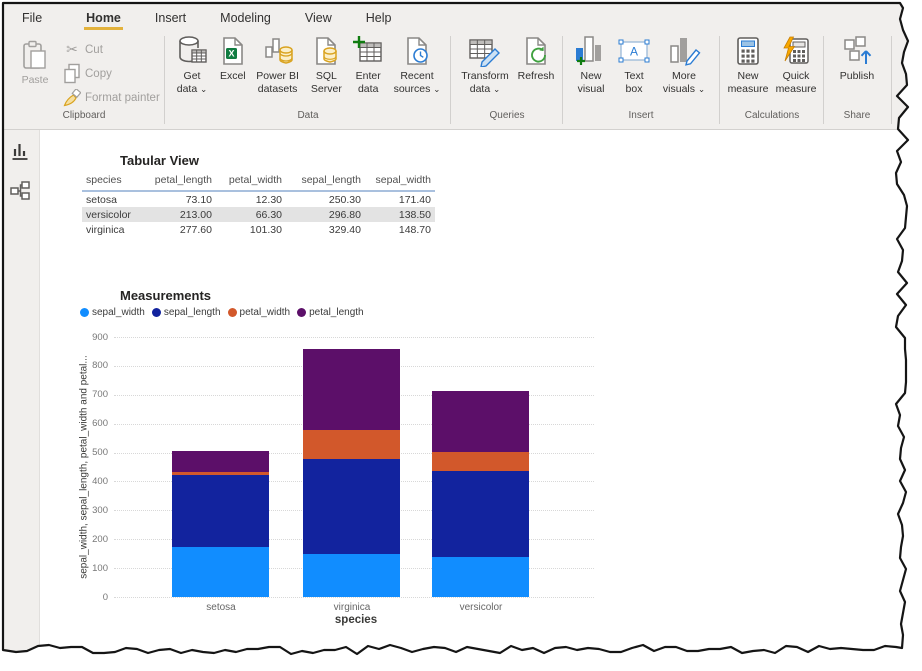 The image size is (922, 671). Describe the element at coordinates (115, 214) in the screenshot. I see `table-cell: versicolor` at that location.